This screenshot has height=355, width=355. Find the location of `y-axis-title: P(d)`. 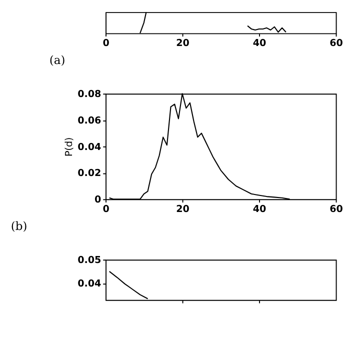

y-axis-title: P(d) is located at coordinates (69, 147).